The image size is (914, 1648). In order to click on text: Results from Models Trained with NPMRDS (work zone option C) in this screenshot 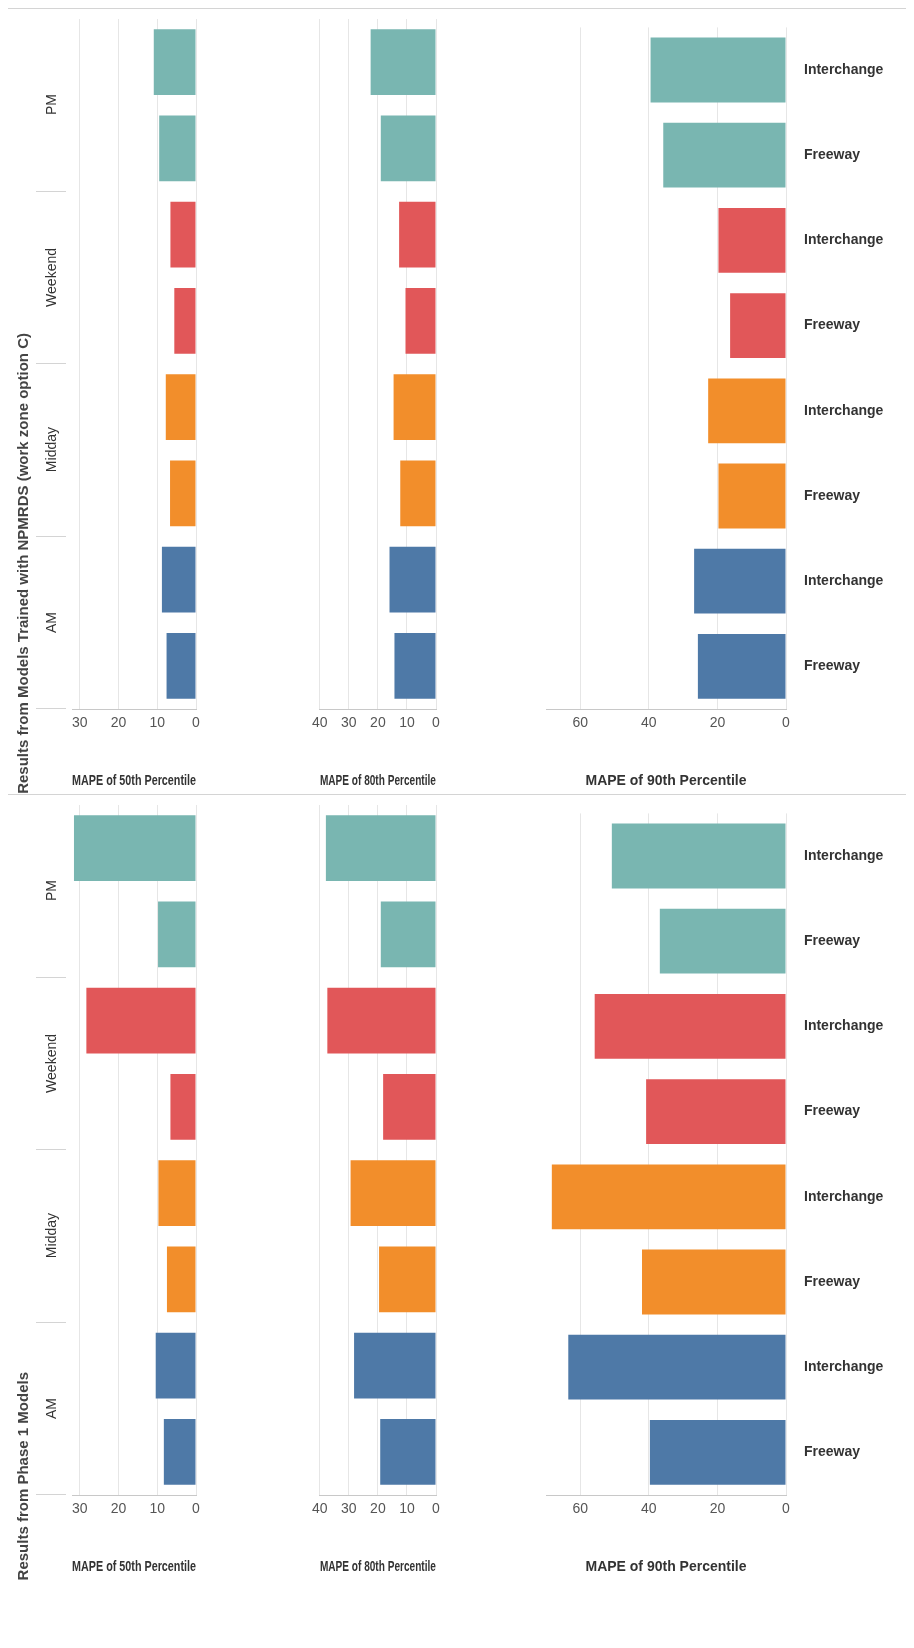, I will do `click(22, 563)`.